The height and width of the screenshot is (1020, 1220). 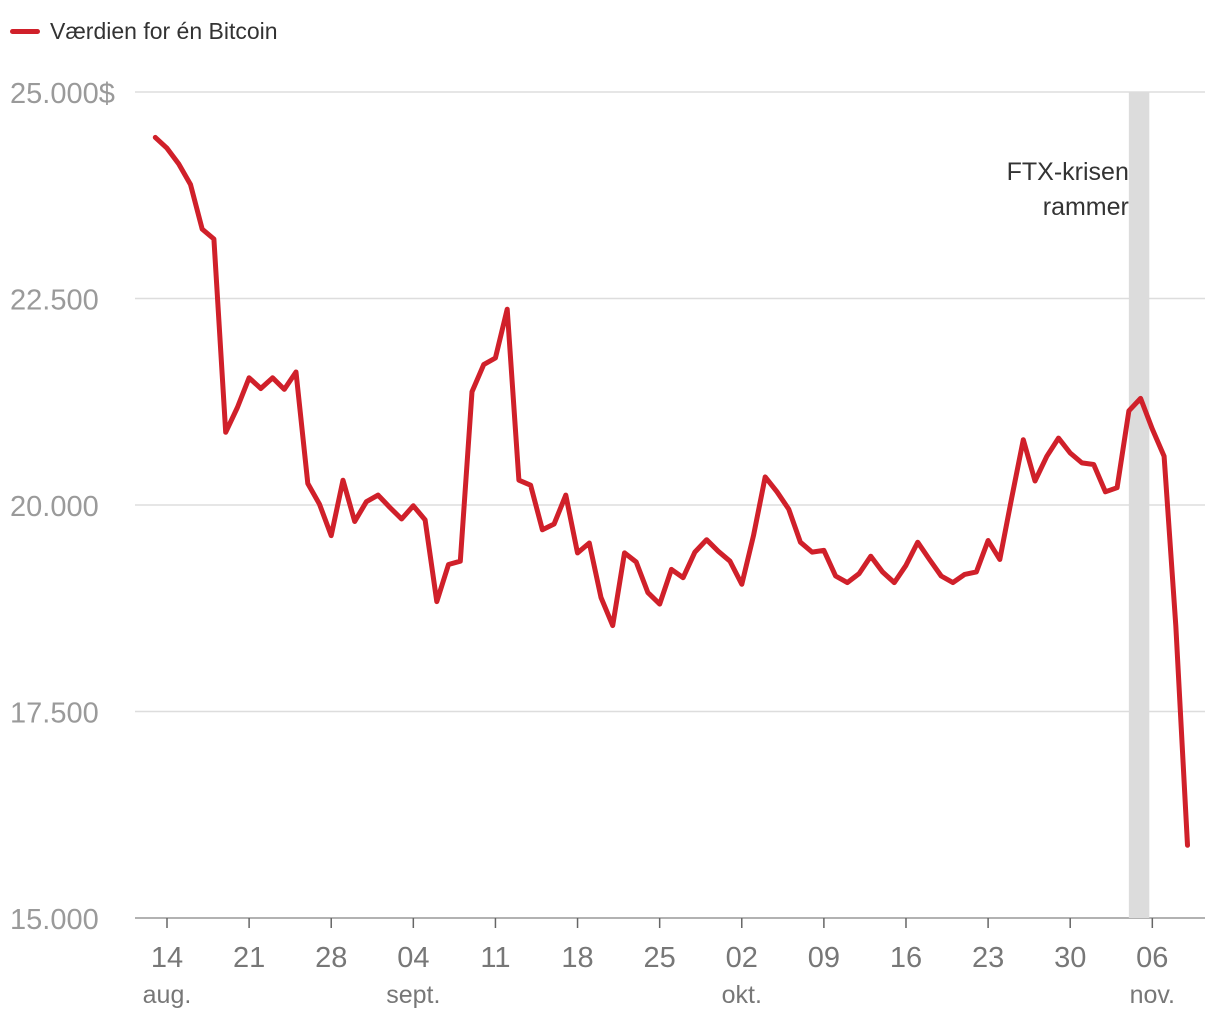 What do you see at coordinates (824, 958) in the screenshot?
I see `x-tick-label: 09` at bounding box center [824, 958].